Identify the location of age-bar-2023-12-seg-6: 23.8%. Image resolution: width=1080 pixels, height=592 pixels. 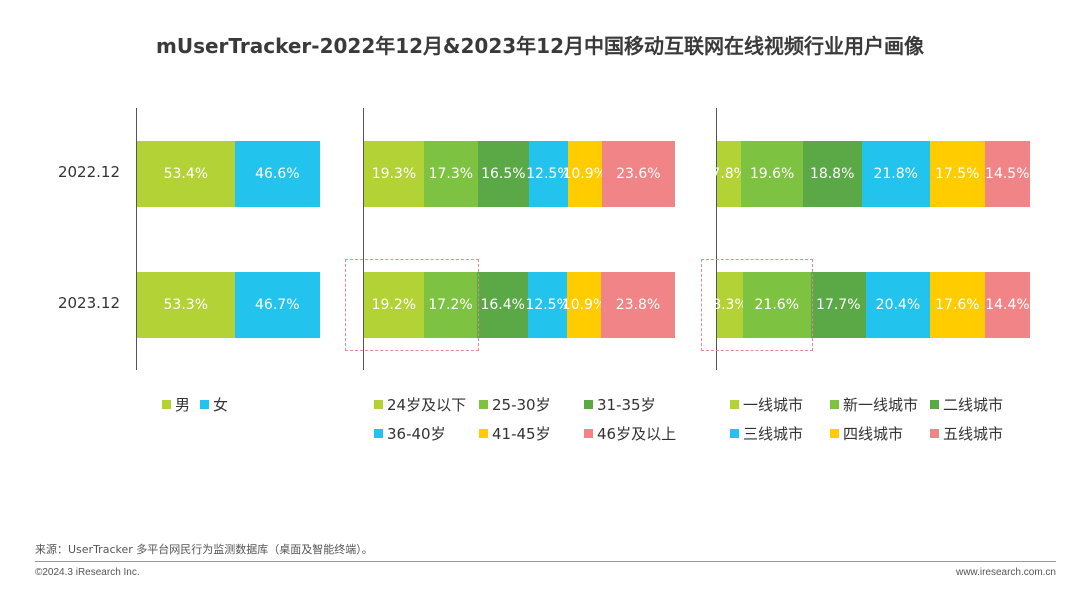
(637, 305).